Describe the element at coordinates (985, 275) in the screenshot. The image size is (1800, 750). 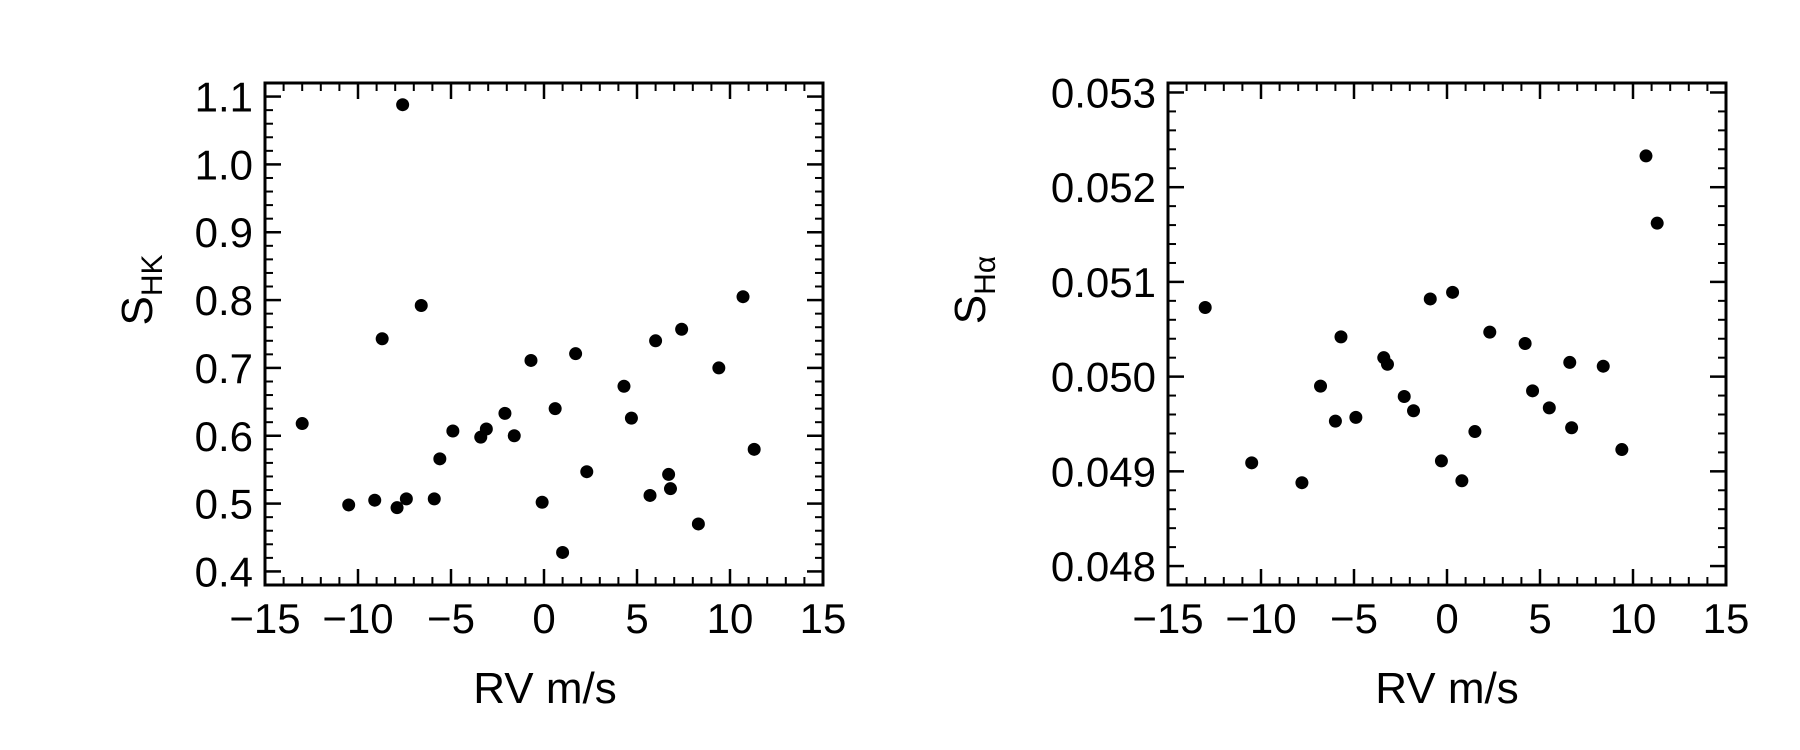
I see `y-axis-label-subscript: Hα` at that location.